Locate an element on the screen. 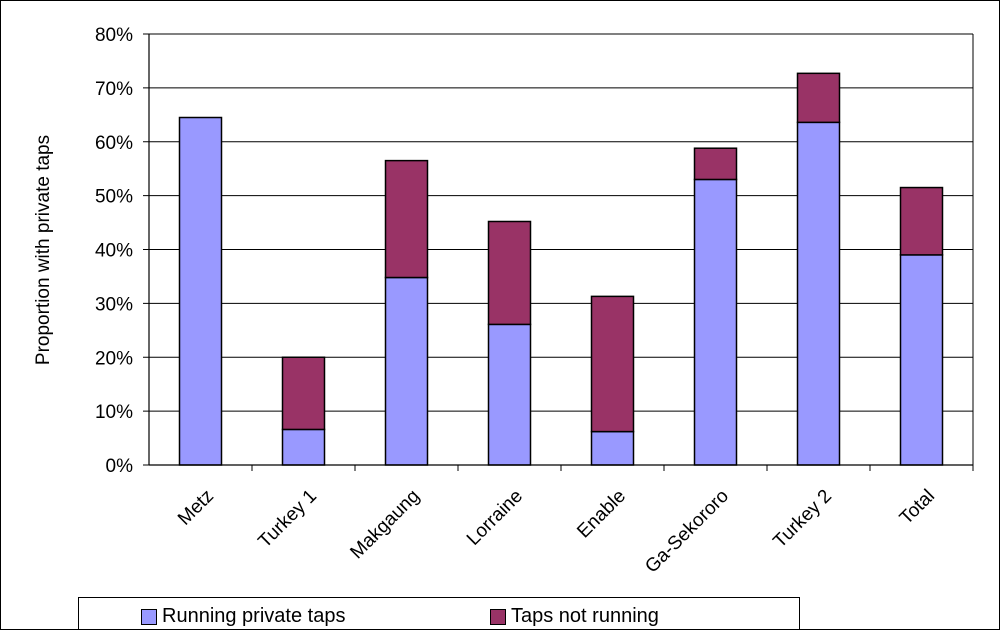 This screenshot has height=630, width=1000. x-tick-label: Makgaung is located at coordinates (385, 525).